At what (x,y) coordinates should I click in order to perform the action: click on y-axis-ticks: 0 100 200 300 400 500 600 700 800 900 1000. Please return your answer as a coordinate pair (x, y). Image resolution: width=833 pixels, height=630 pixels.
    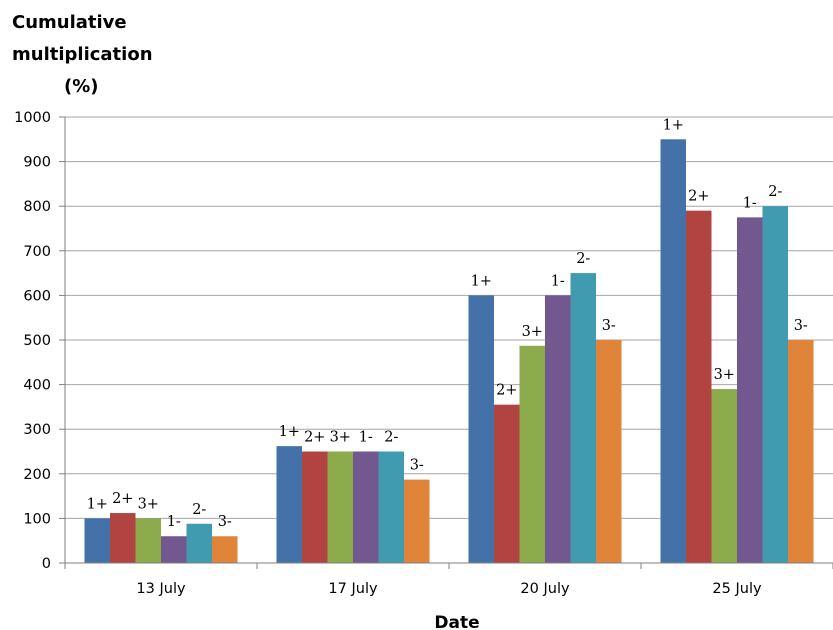
    Looking at the image, I should click on (39, 341).